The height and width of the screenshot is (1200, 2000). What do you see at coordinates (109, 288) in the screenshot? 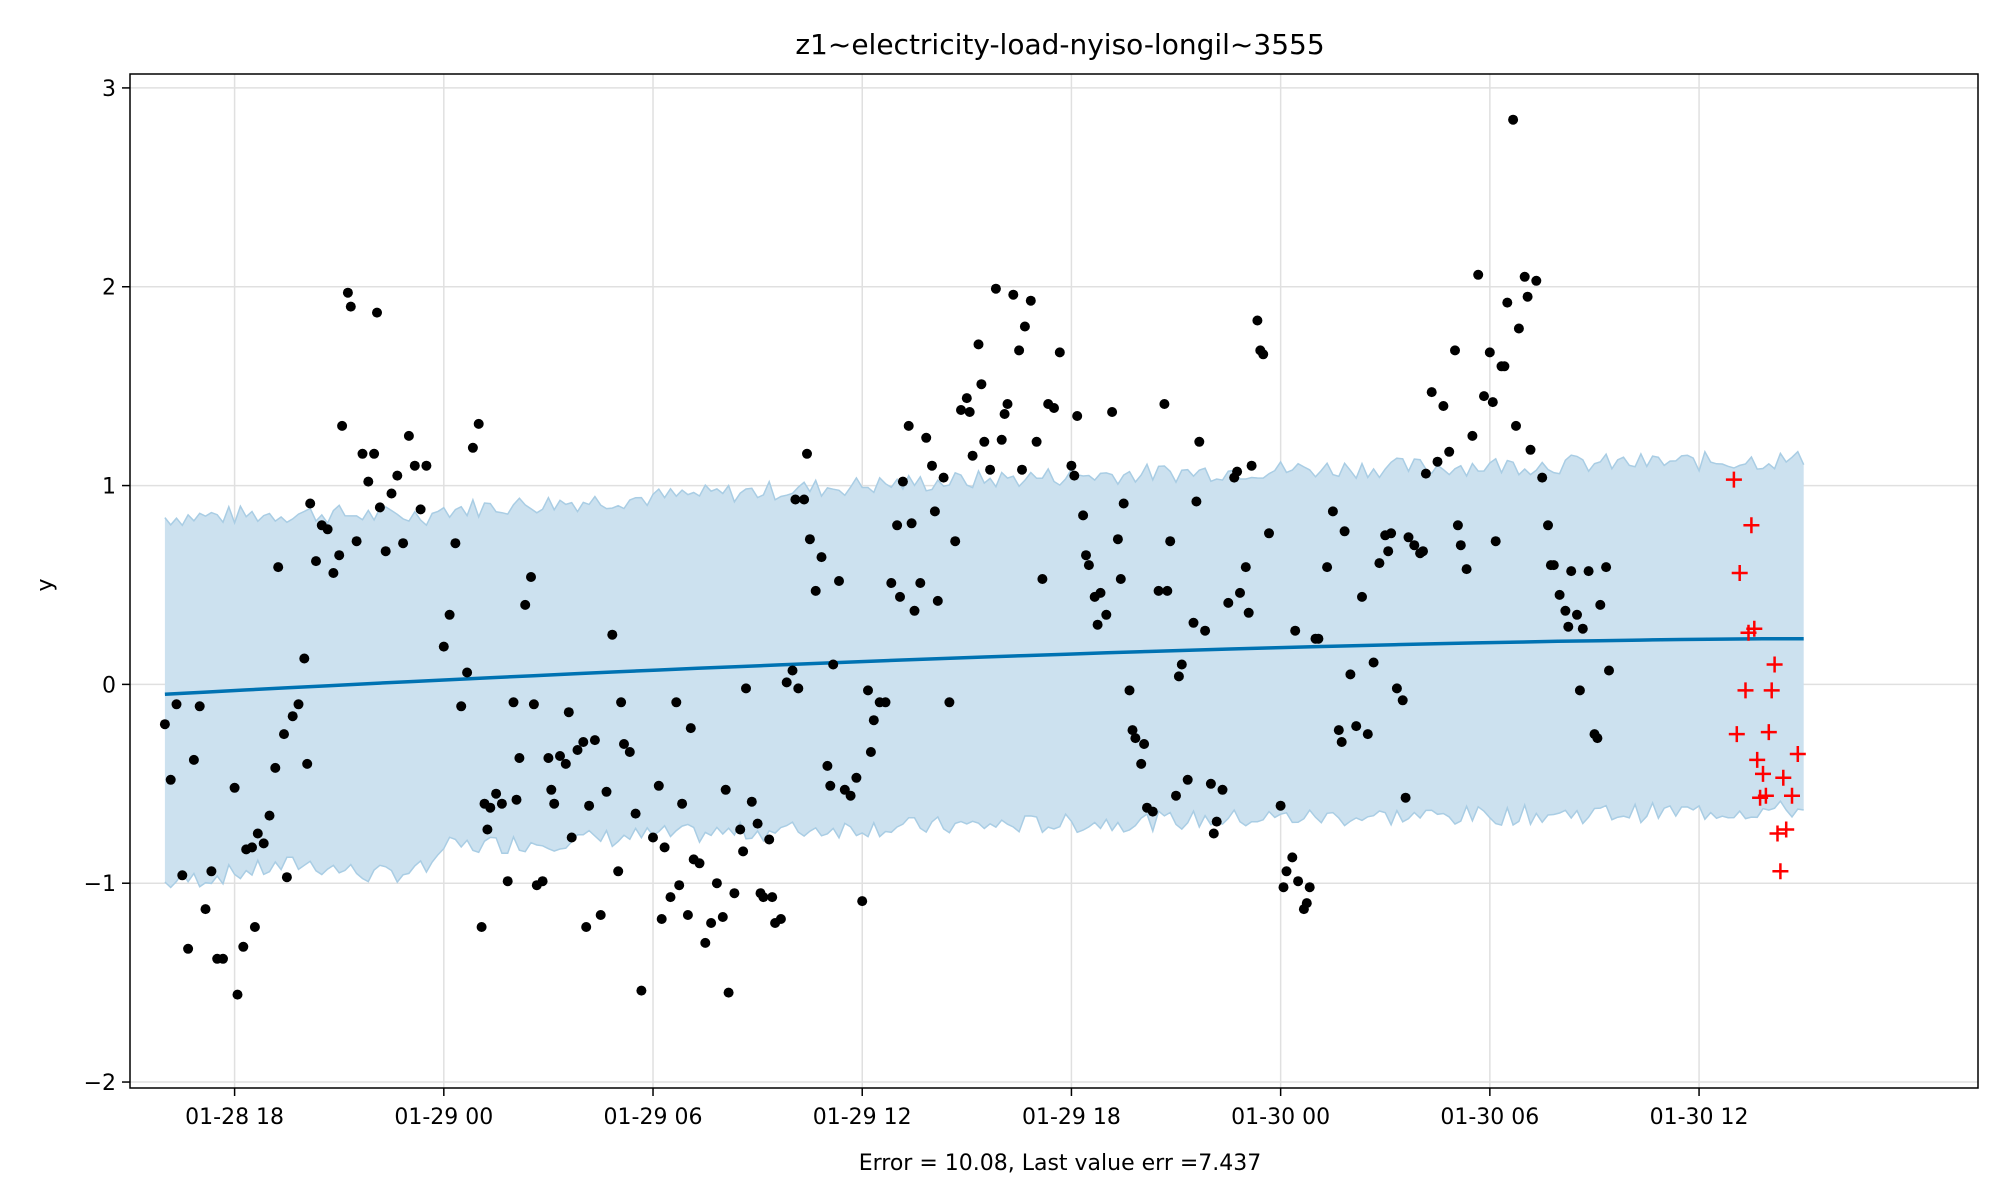
I see `y-tick-label: 2` at bounding box center [109, 288].